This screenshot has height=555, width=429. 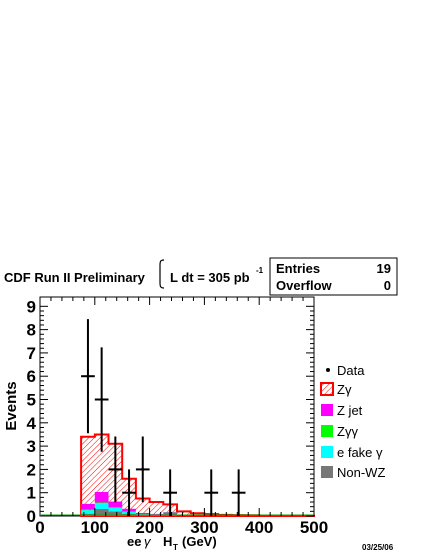 What do you see at coordinates (31, 400) in the screenshot?
I see `y-tick-label-5: 5` at bounding box center [31, 400].